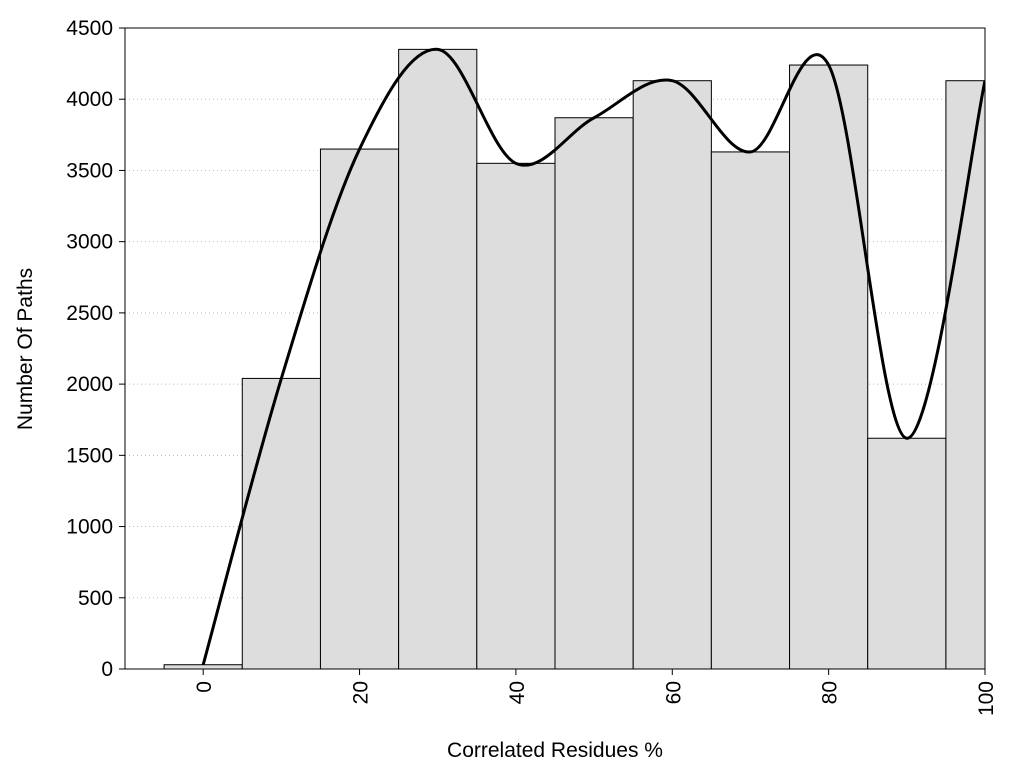 The width and height of the screenshot is (1024, 768). Describe the element at coordinates (89, 99) in the screenshot. I see `y-tick-label: 4000` at that location.